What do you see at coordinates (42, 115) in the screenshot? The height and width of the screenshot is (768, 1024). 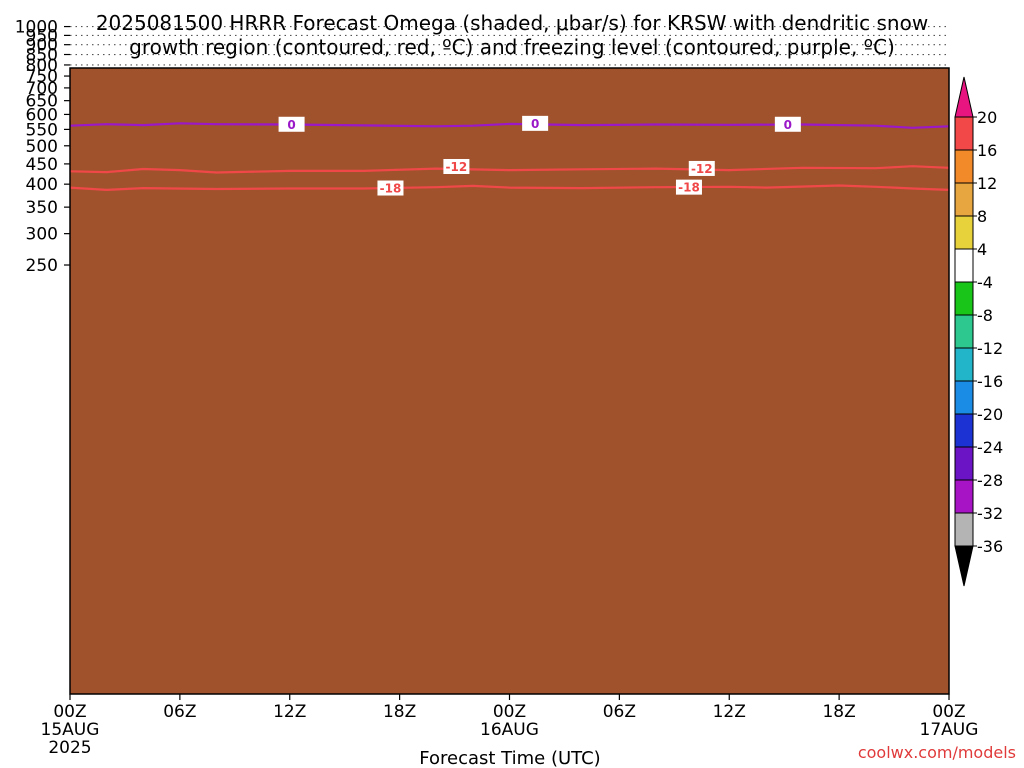 I see `y-tick-label-600: 600` at bounding box center [42, 115].